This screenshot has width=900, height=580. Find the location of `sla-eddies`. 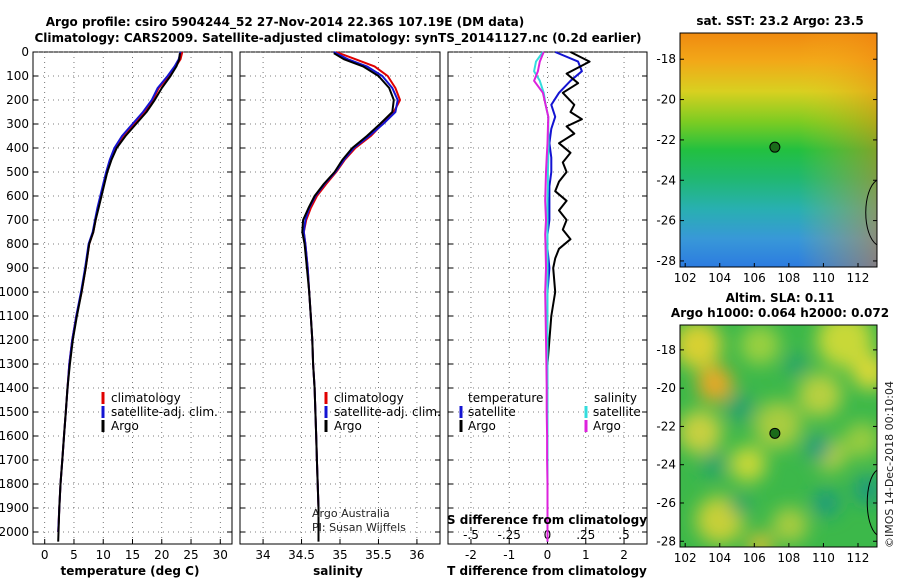

sla-eddies is located at coordinates (778, 436).